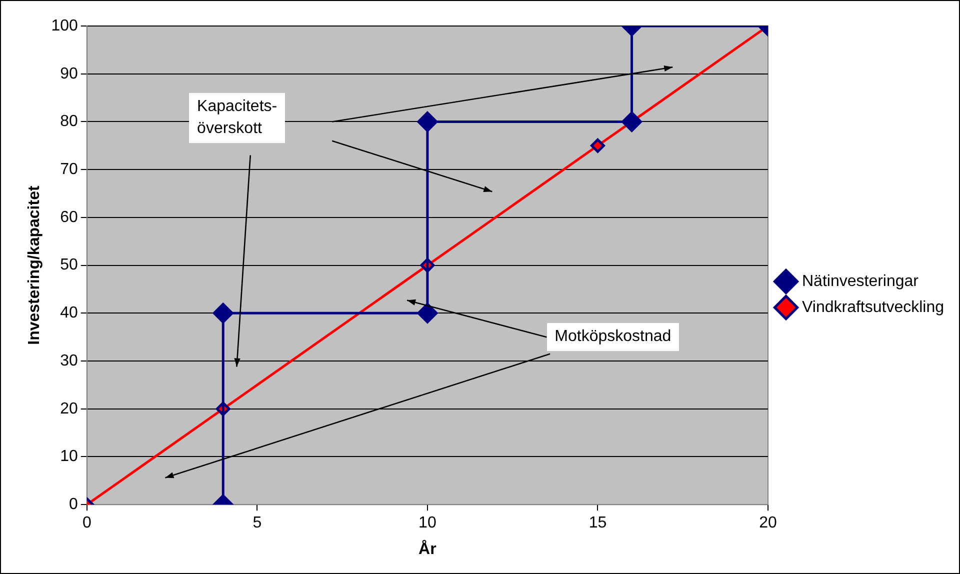 This screenshot has height=574, width=960. I want to click on x-tick-label: 0, so click(87, 523).